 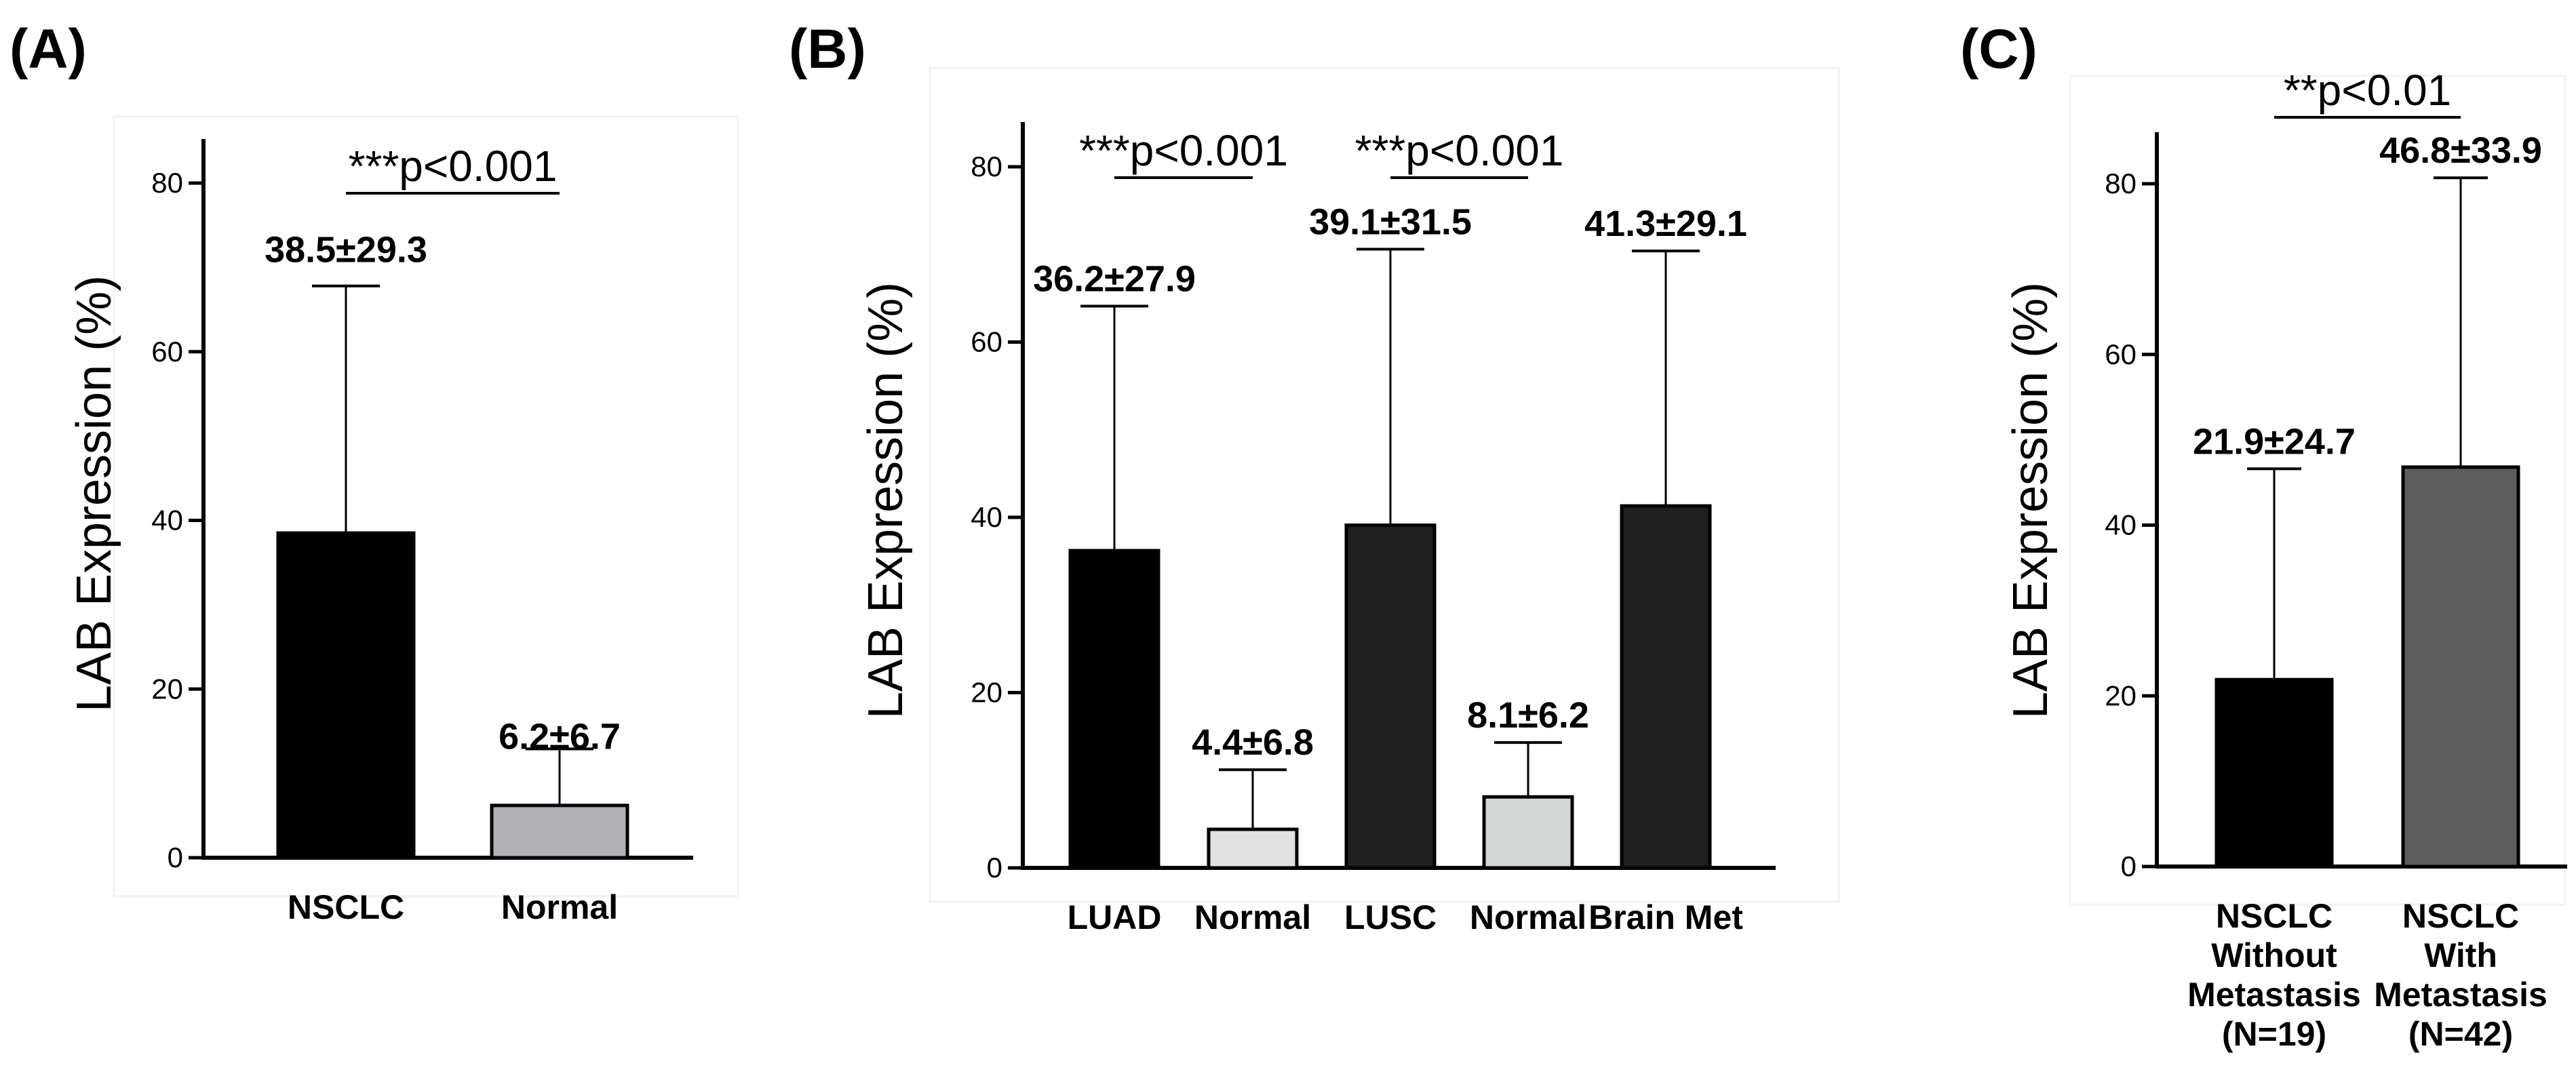 I want to click on panel-b-y-axis-label: LAB Expression (%), so click(x=886, y=500).